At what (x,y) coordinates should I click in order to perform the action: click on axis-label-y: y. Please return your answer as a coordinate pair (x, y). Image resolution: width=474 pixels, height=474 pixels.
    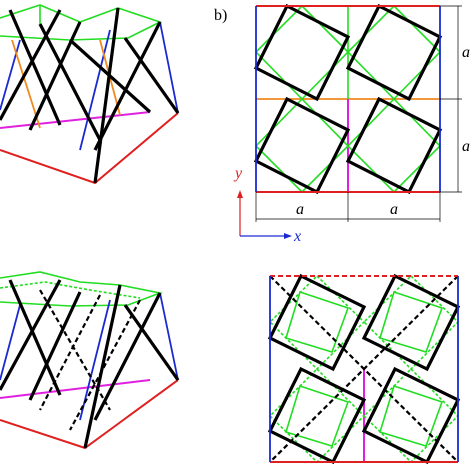
    Looking at the image, I should click on (238, 173).